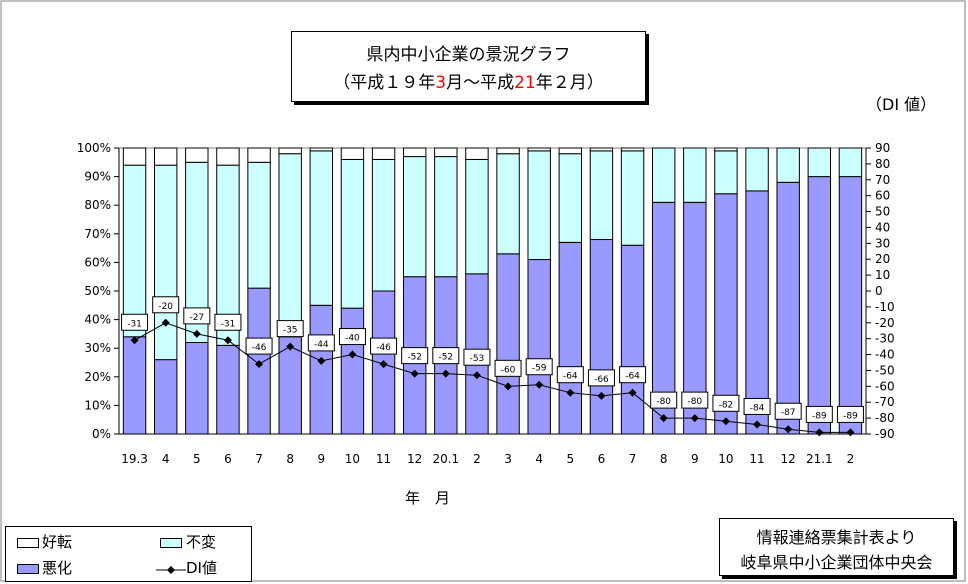  What do you see at coordinates (97, 405) in the screenshot?
I see `left-tick-label: 10%` at bounding box center [97, 405].